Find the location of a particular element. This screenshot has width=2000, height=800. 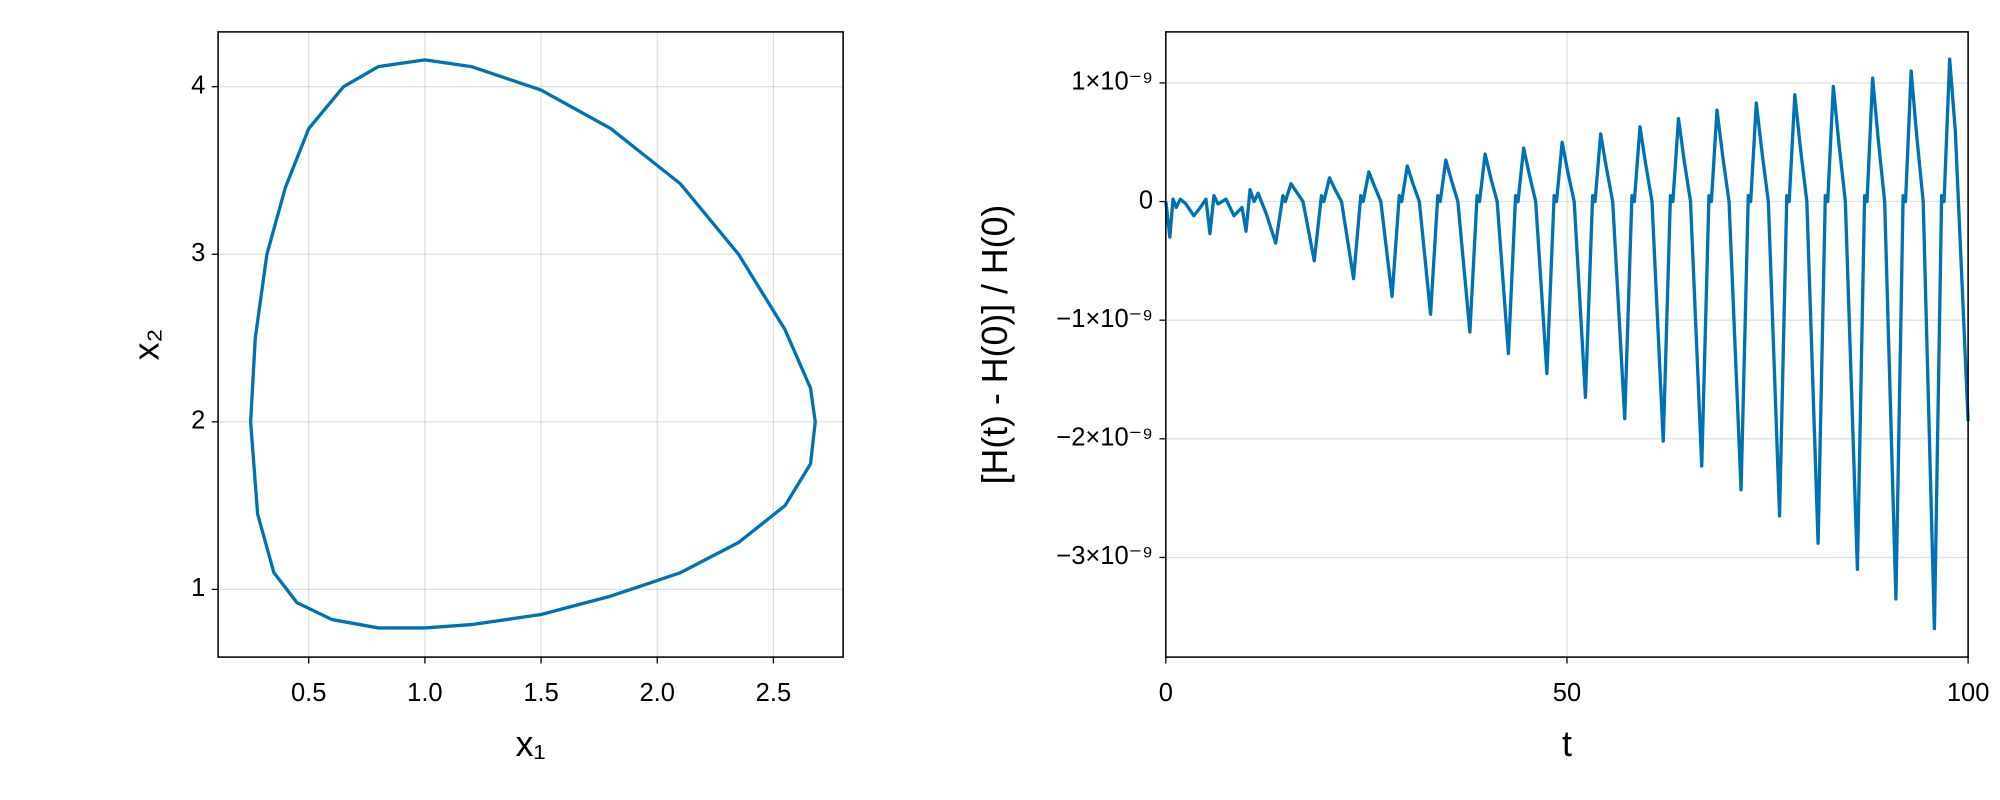

y-tick-label: −3×10⁻⁹ is located at coordinates (1104, 556).